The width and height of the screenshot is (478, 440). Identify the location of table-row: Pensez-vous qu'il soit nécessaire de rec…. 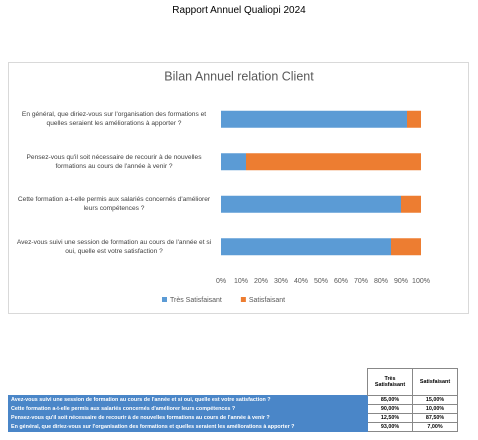
(233, 418).